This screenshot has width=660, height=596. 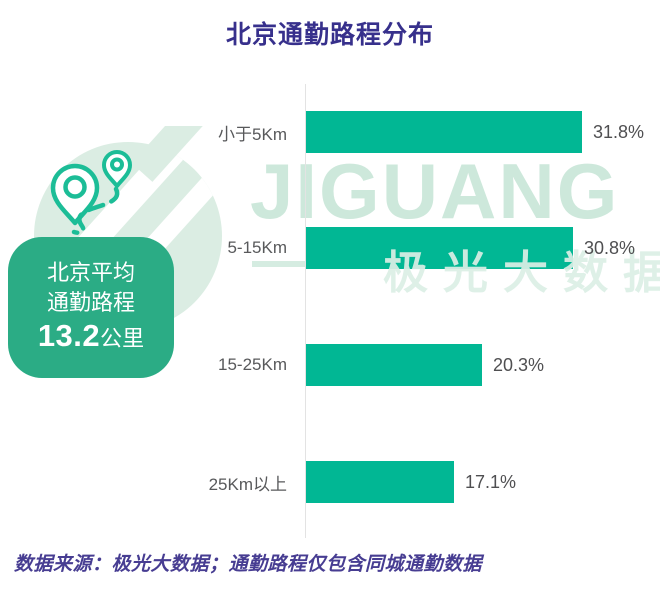 What do you see at coordinates (90, 302) in the screenshot?
I see `callout-line2: 通勤路程` at bounding box center [90, 302].